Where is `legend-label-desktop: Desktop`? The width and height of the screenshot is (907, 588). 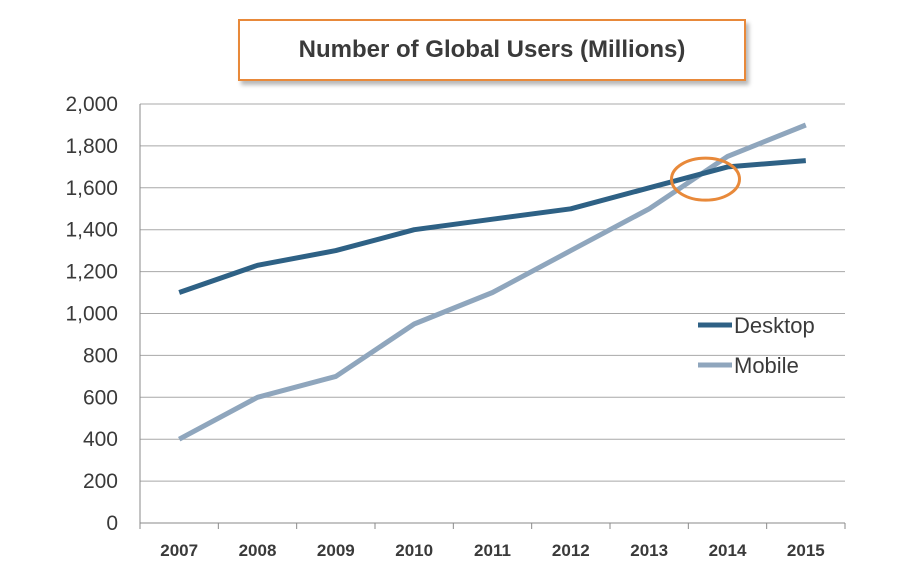 legend-label-desktop: Desktop is located at coordinates (774, 325).